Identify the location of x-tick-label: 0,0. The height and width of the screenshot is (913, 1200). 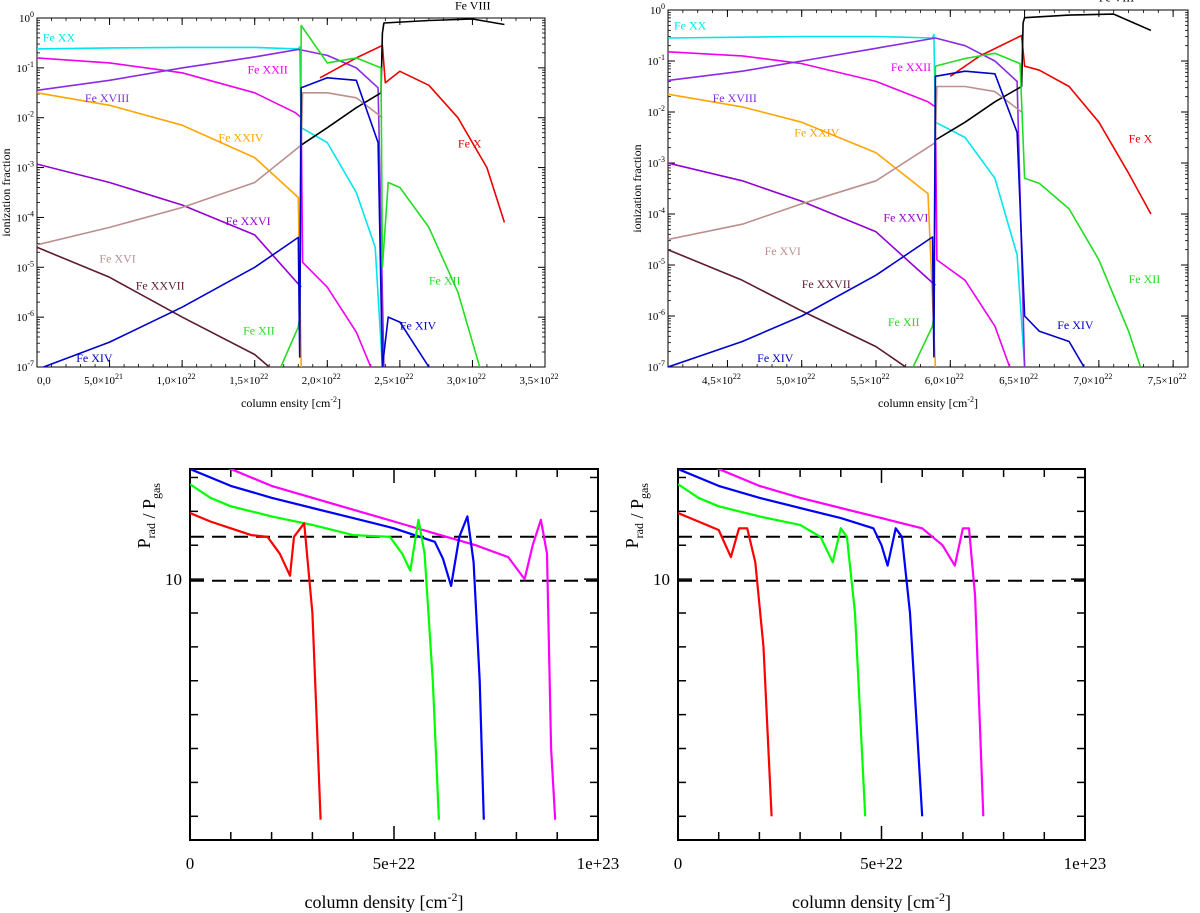
(44, 381).